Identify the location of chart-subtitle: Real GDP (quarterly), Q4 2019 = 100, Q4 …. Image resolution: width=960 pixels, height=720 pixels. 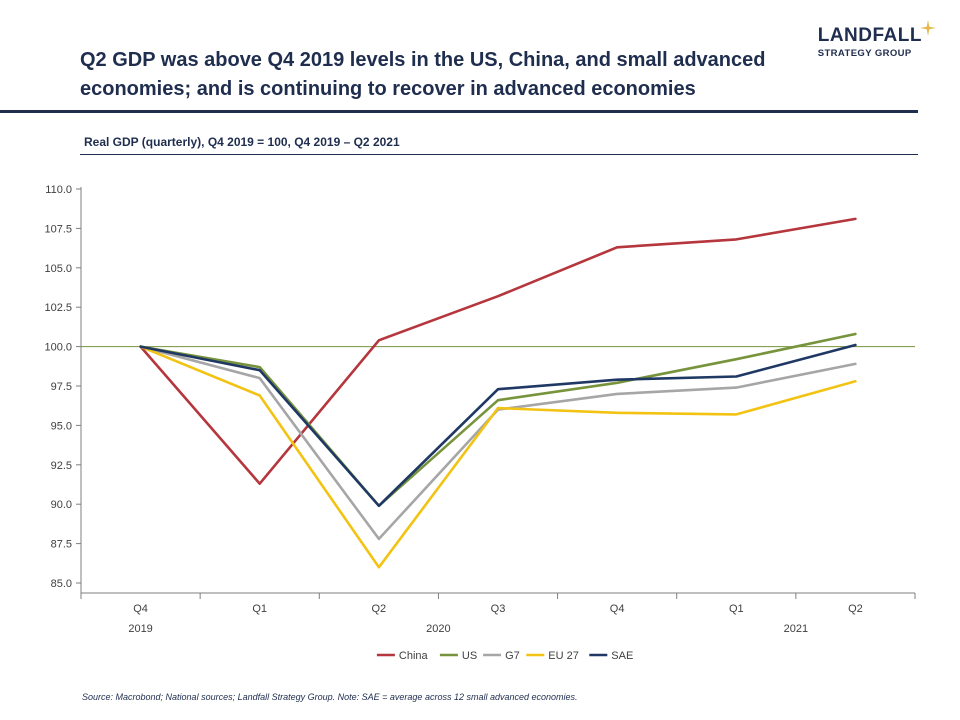
(242, 142).